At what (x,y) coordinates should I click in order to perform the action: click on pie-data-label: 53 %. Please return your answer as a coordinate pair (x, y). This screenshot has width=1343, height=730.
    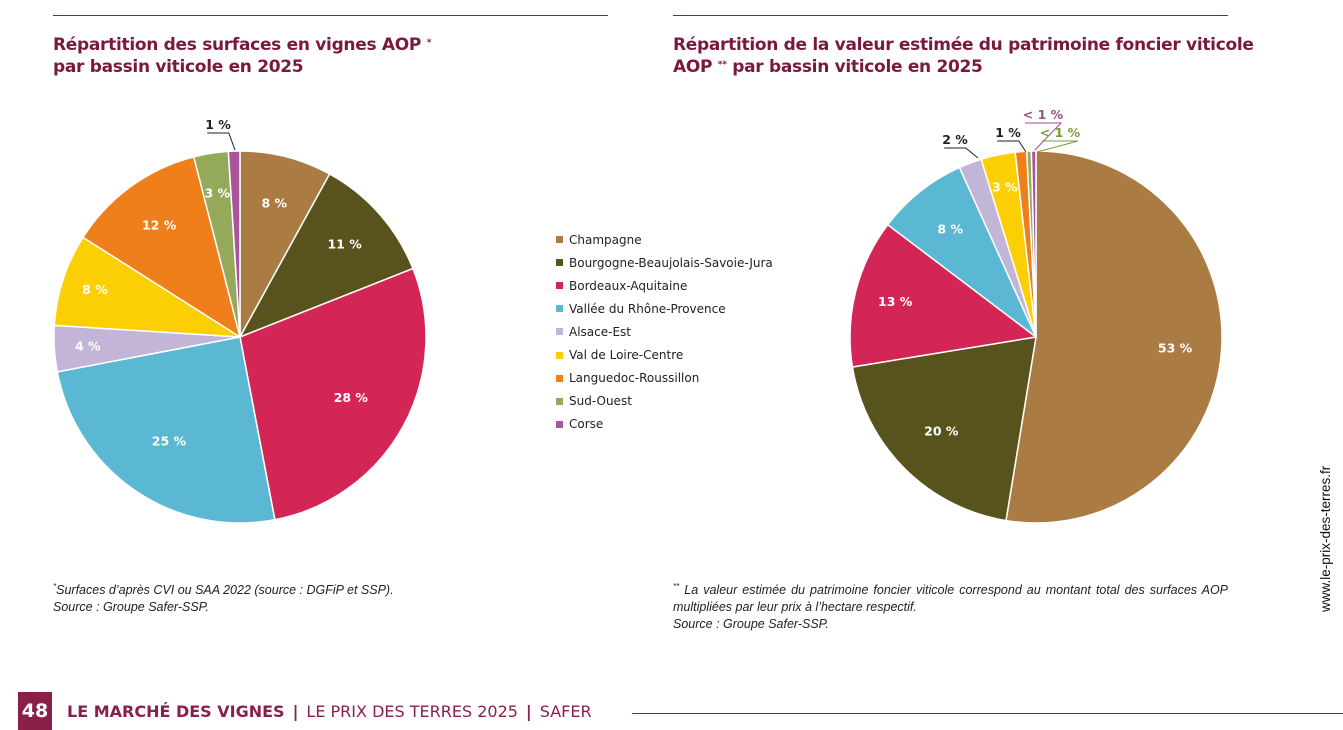
    Looking at the image, I should click on (1175, 347).